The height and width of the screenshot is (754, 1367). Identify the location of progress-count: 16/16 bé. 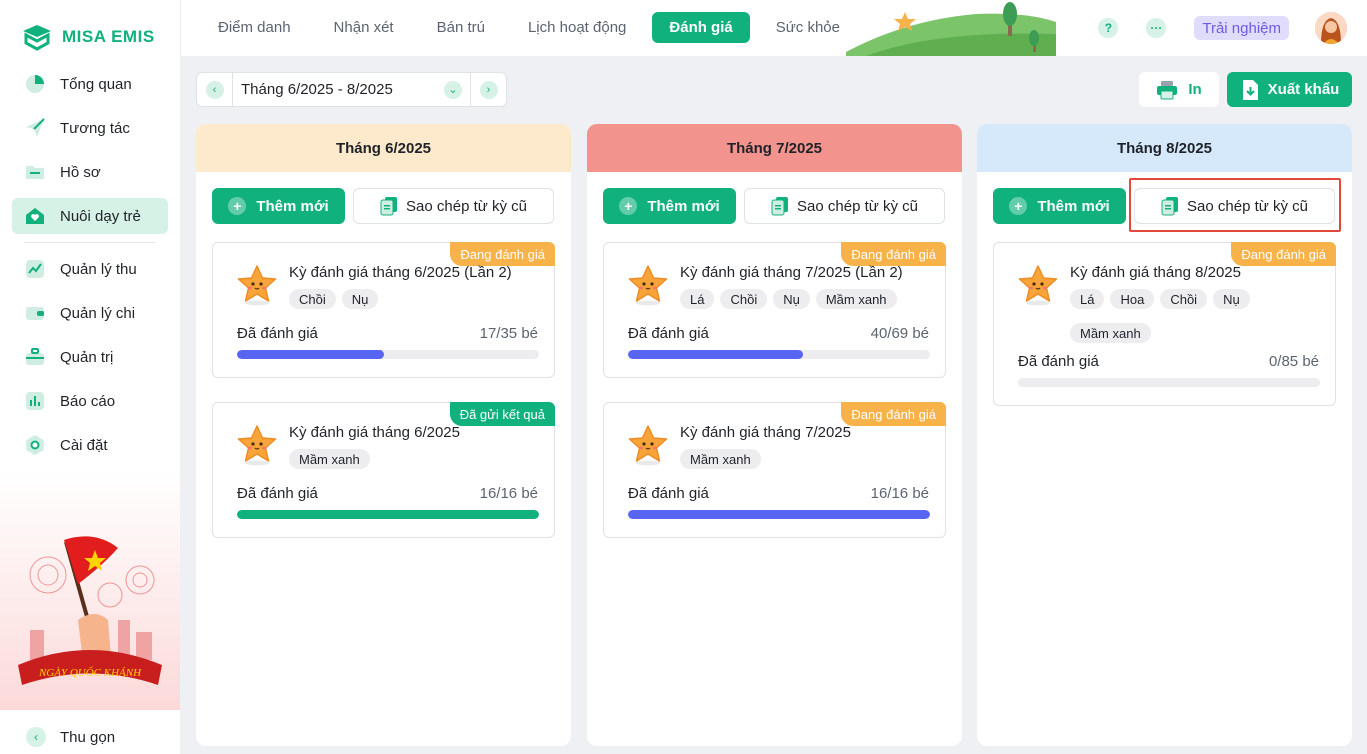
(508, 493).